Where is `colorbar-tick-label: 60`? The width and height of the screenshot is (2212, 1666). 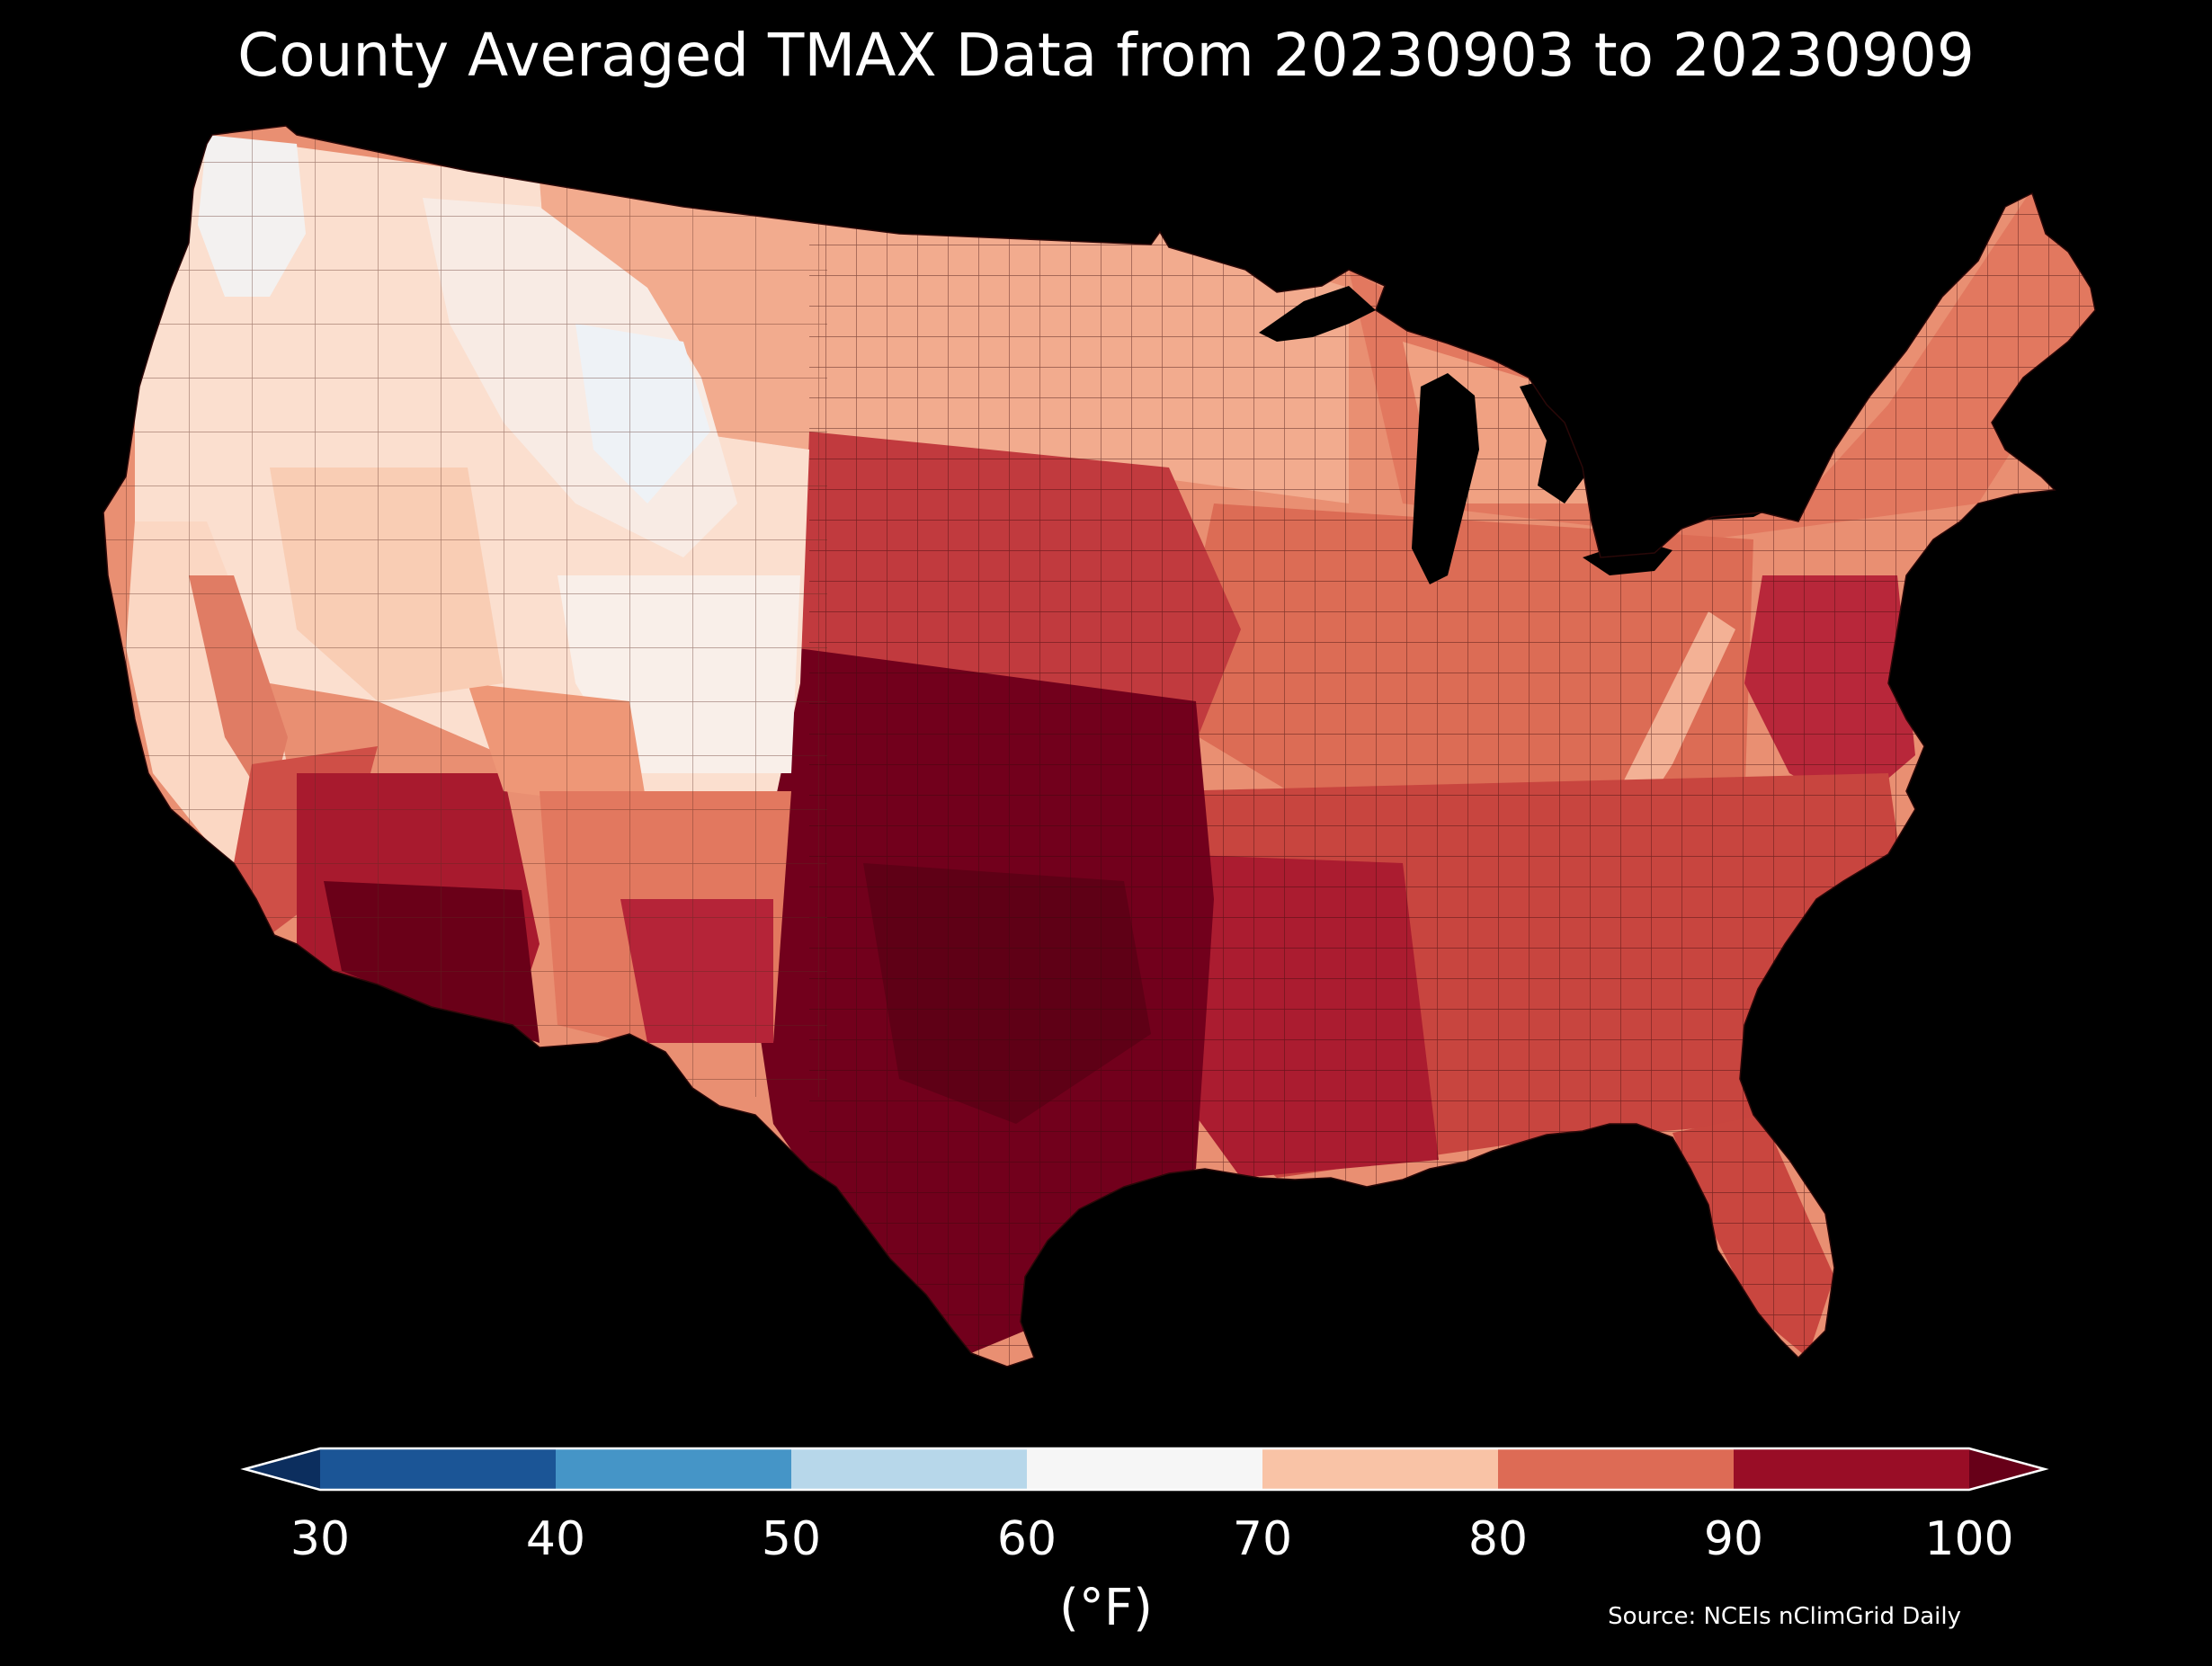 colorbar-tick-label: 60 is located at coordinates (1026, 1539).